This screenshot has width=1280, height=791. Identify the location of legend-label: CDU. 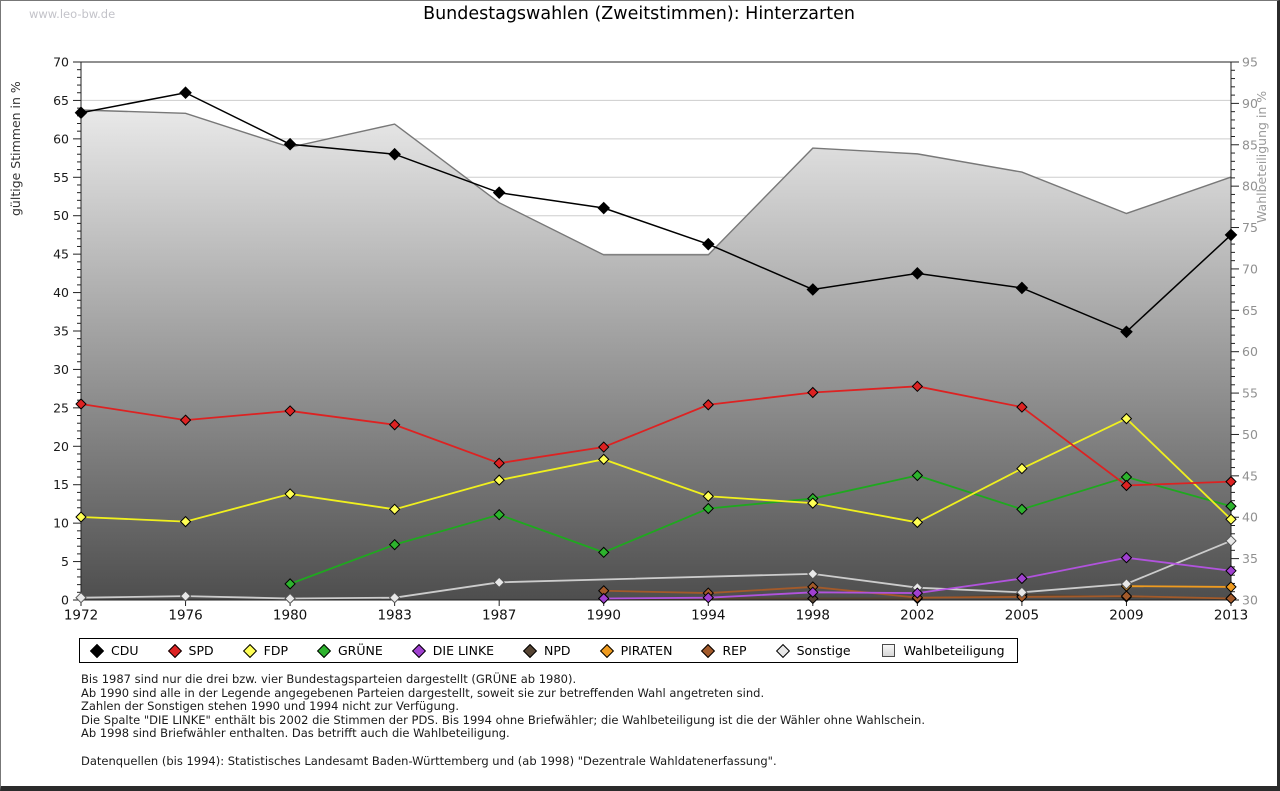
(125, 650).